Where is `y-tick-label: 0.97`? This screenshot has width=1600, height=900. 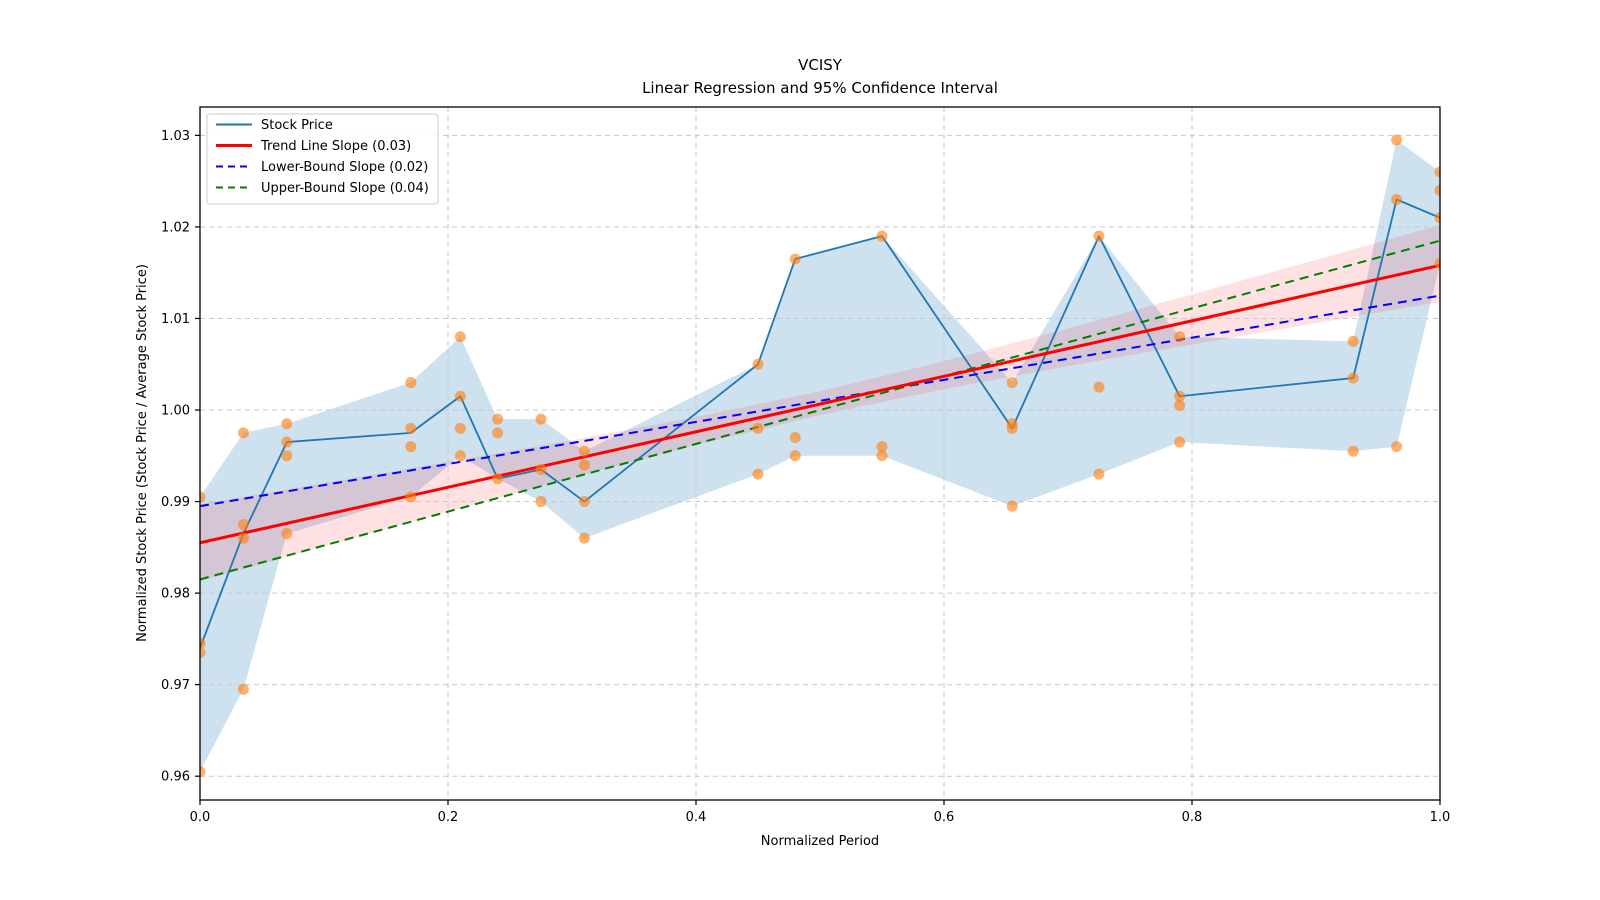 y-tick-label: 0.97 is located at coordinates (175, 685).